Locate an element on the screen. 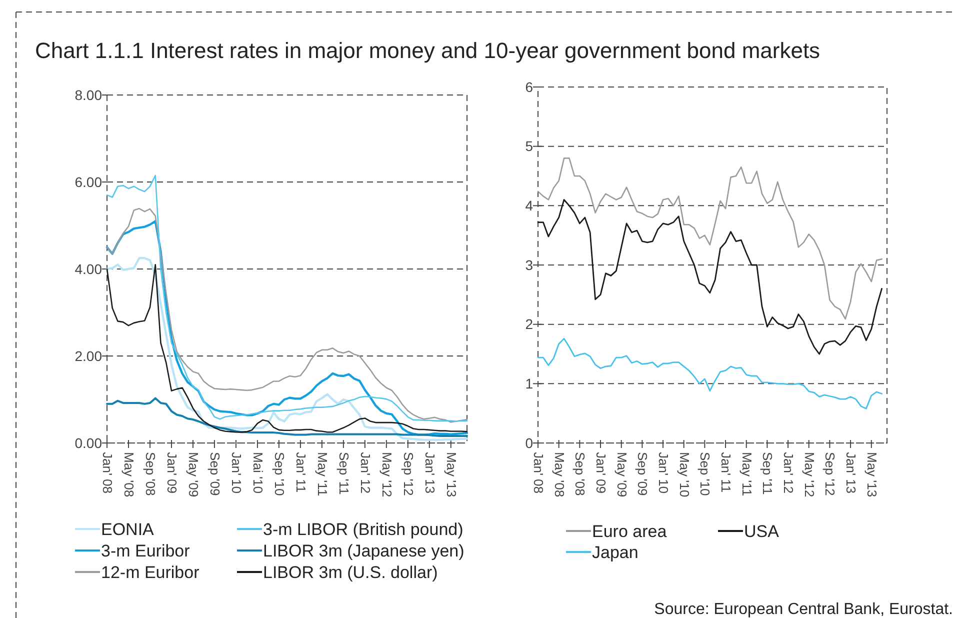  y-tick-label: 5 is located at coordinates (529, 146).